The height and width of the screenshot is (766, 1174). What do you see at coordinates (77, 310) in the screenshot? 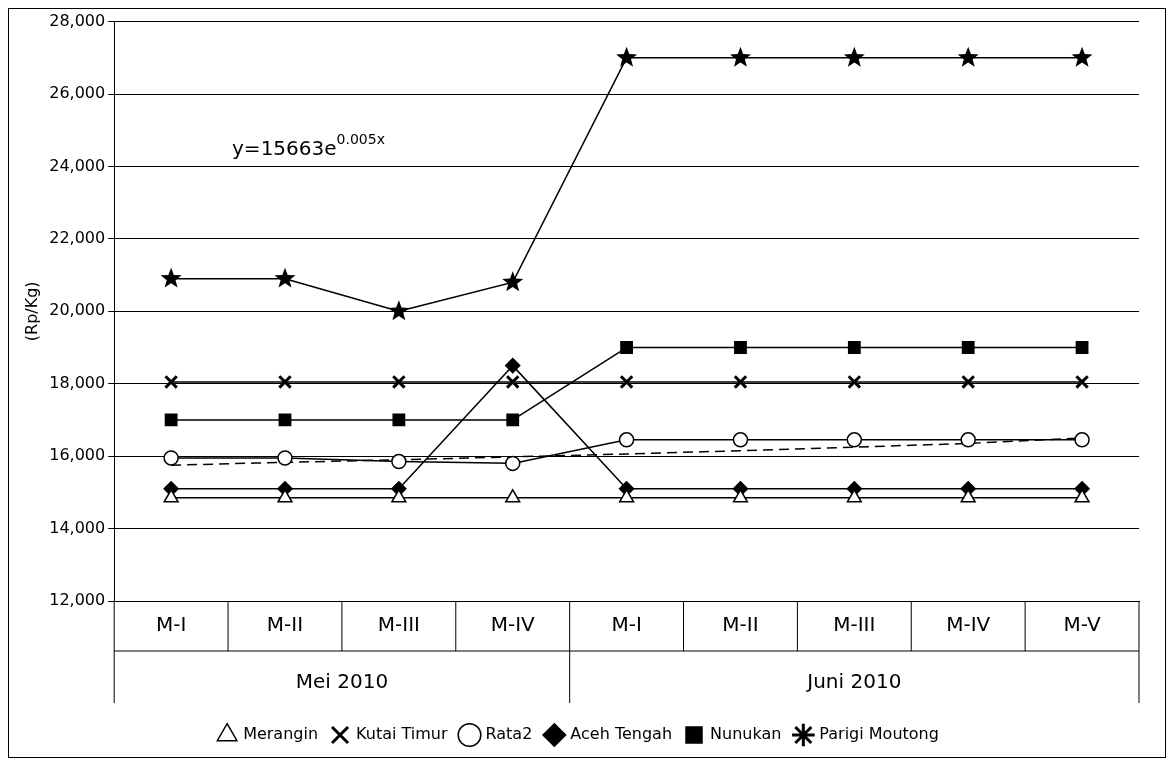
I see `y-tick-label: 20,000` at bounding box center [77, 310].